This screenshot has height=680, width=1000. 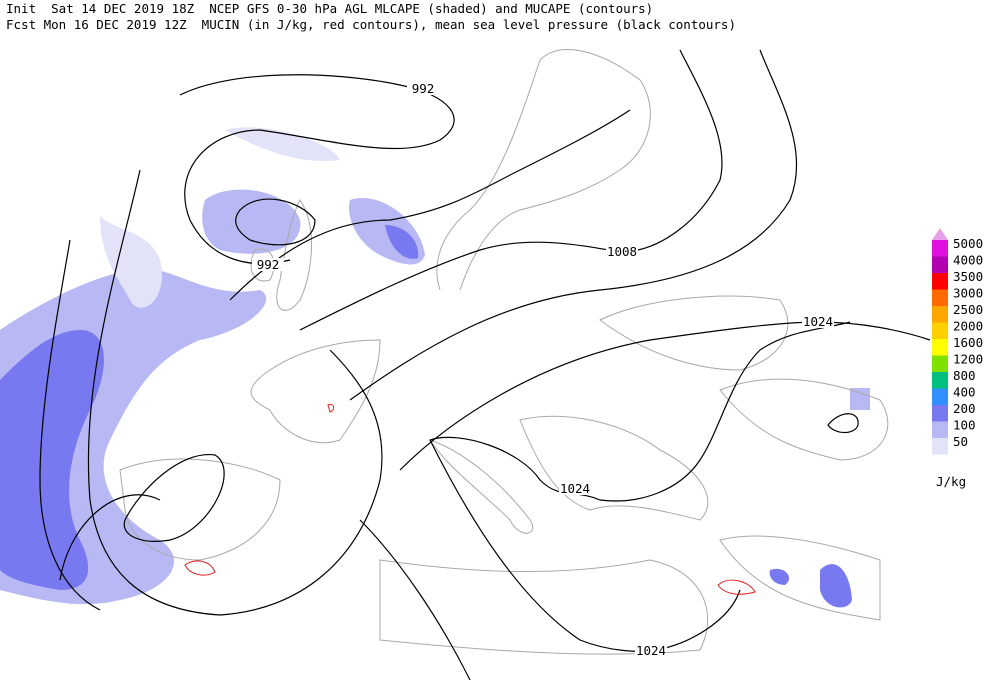 I want to click on legend-label: 400, so click(x=964, y=392).